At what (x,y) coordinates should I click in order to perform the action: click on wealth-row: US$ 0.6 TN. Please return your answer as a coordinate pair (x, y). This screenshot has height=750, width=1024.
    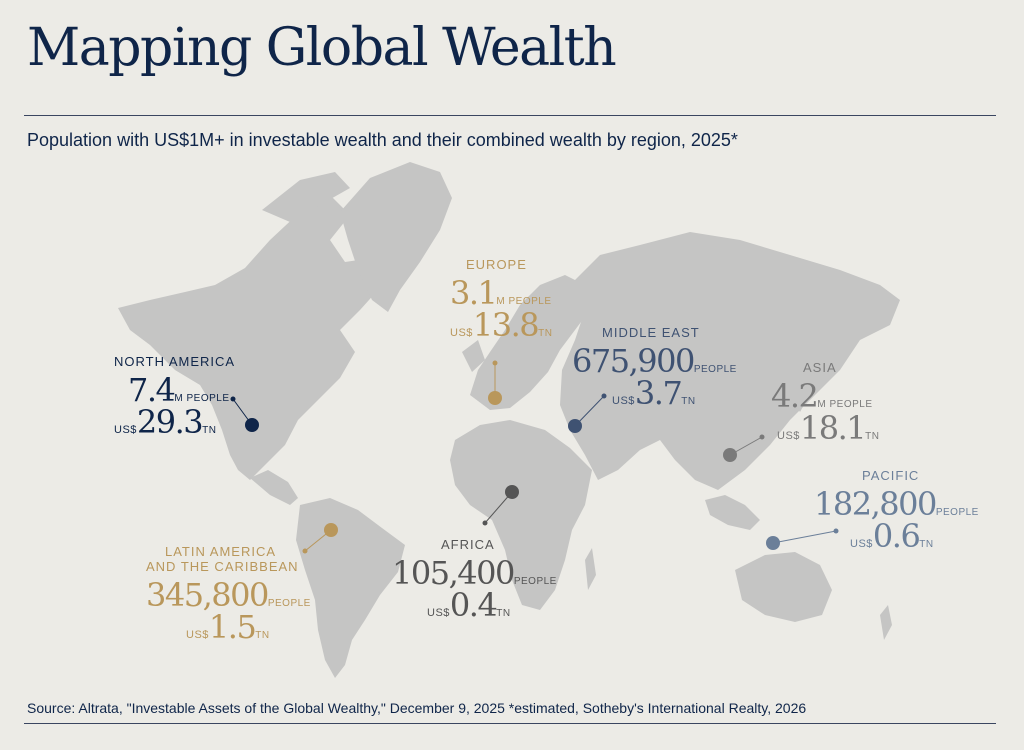
    Looking at the image, I should click on (914, 536).